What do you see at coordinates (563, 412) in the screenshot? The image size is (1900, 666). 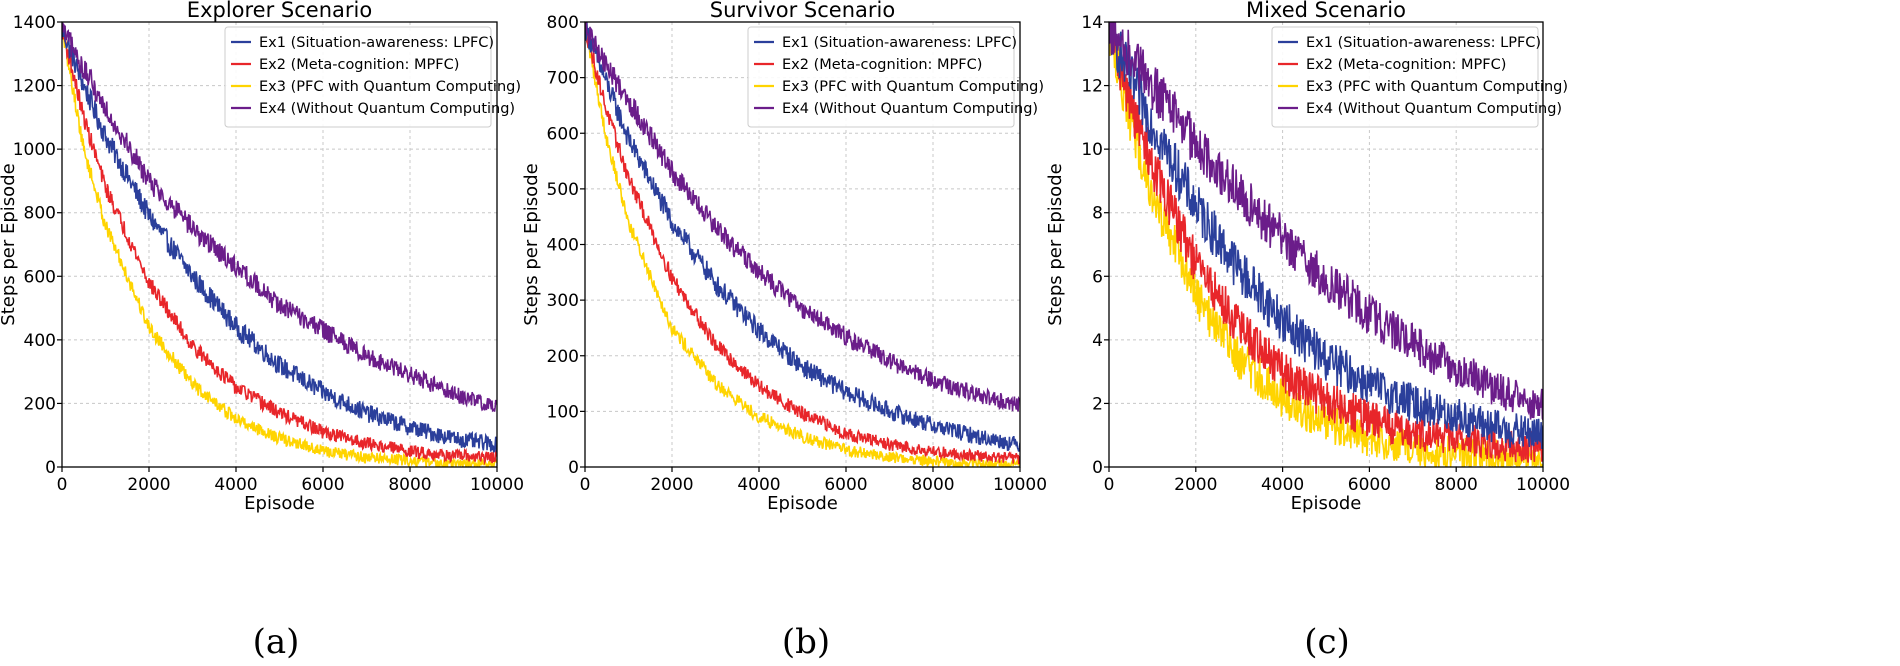 I see `y-tick-label: 100` at bounding box center [563, 412].